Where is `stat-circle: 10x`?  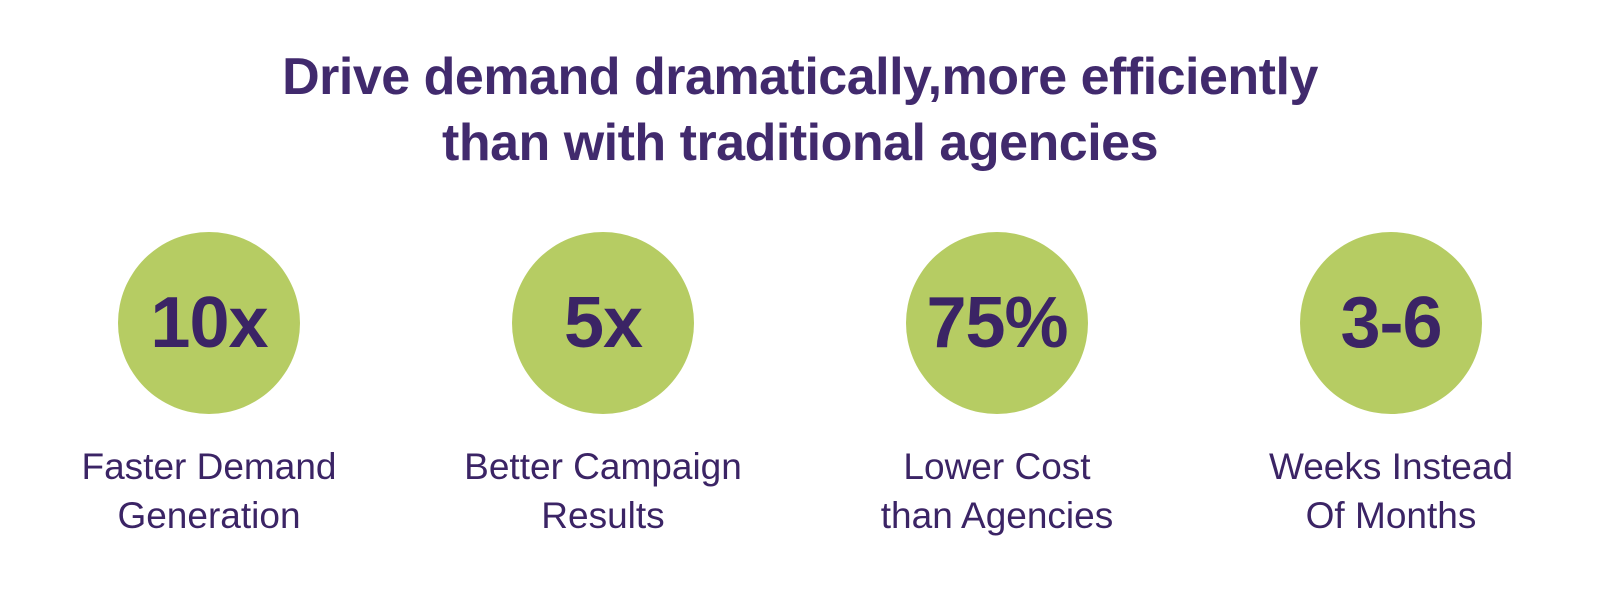
stat-circle: 10x is located at coordinates (209, 323).